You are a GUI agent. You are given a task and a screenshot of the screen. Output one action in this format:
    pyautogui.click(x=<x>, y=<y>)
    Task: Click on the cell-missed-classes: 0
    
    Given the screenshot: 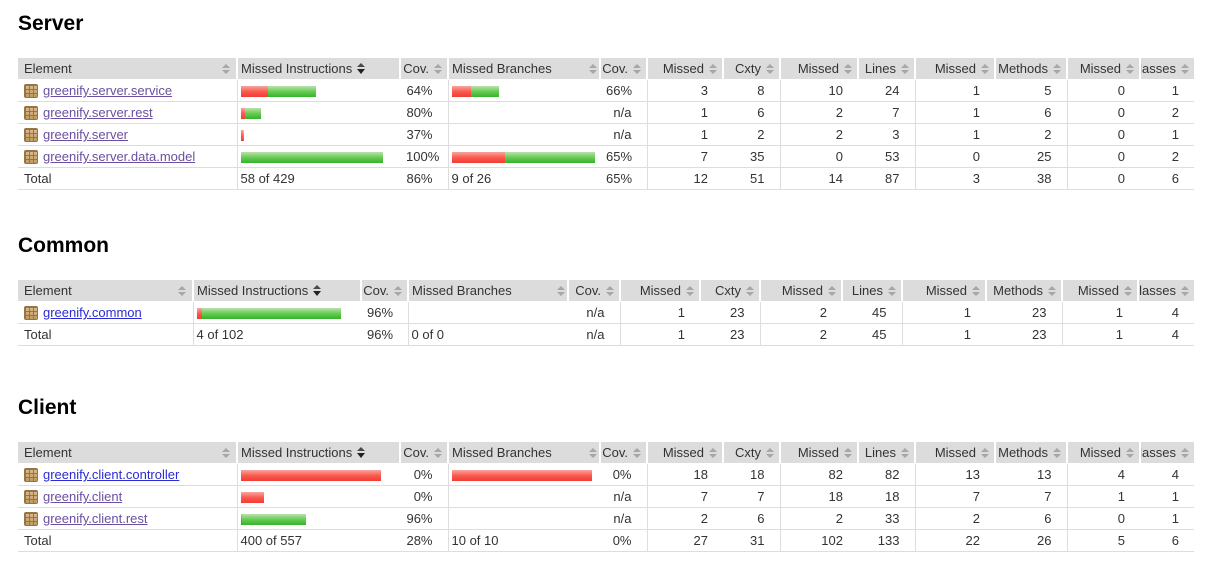 What is the action you would take?
    pyautogui.click(x=1103, y=90)
    